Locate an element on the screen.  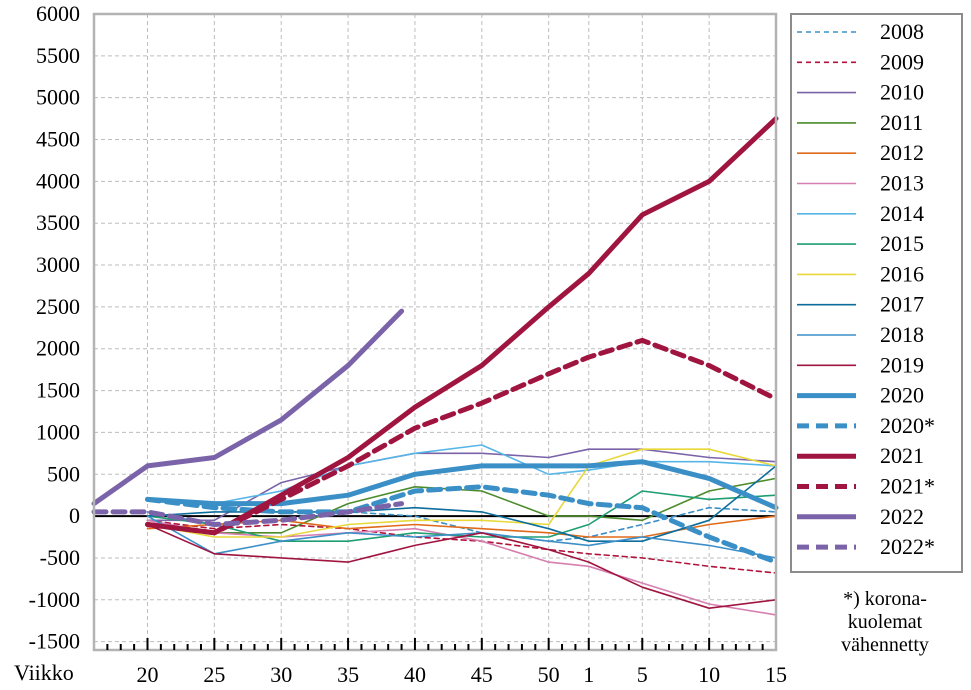
y-tick-label: 2000 is located at coordinates (58, 348).